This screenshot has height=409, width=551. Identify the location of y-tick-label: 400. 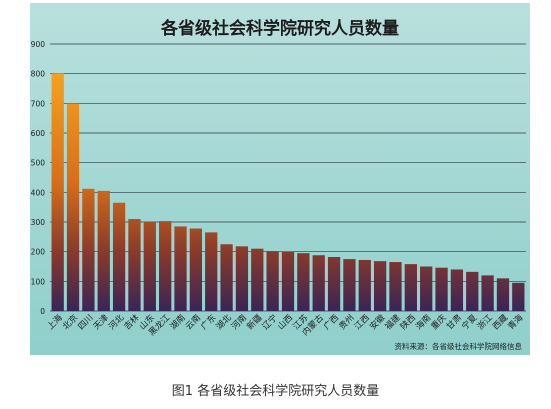
(38, 192).